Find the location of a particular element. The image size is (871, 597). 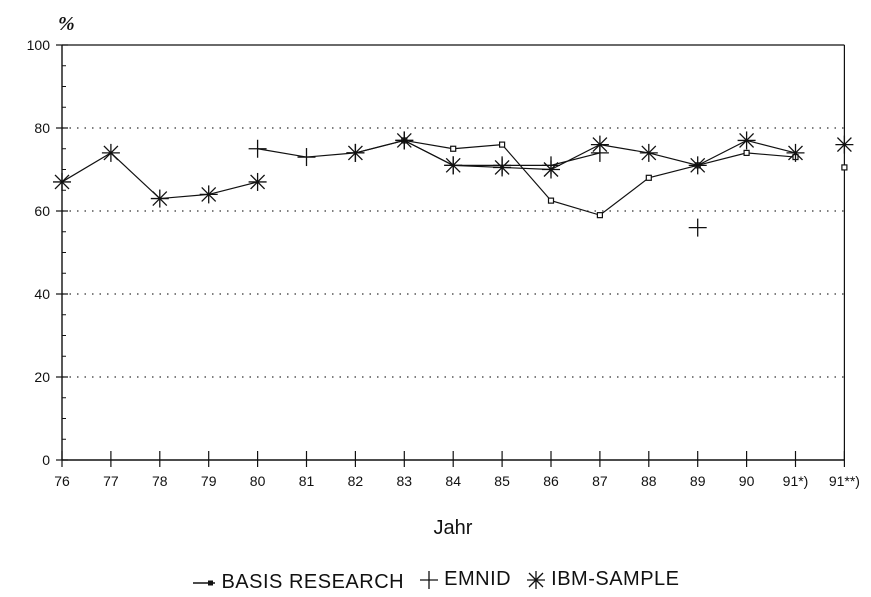

x-tick-label: 76 is located at coordinates (62, 481).